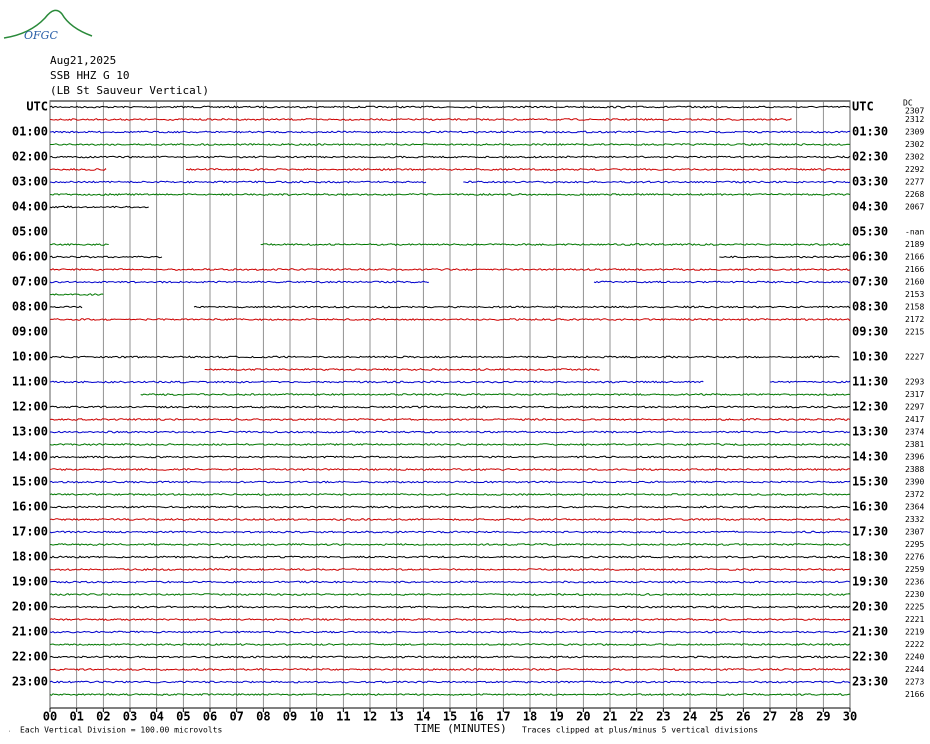  What do you see at coordinates (914, 357) in the screenshot?
I see `trace-value: 2227` at bounding box center [914, 357].